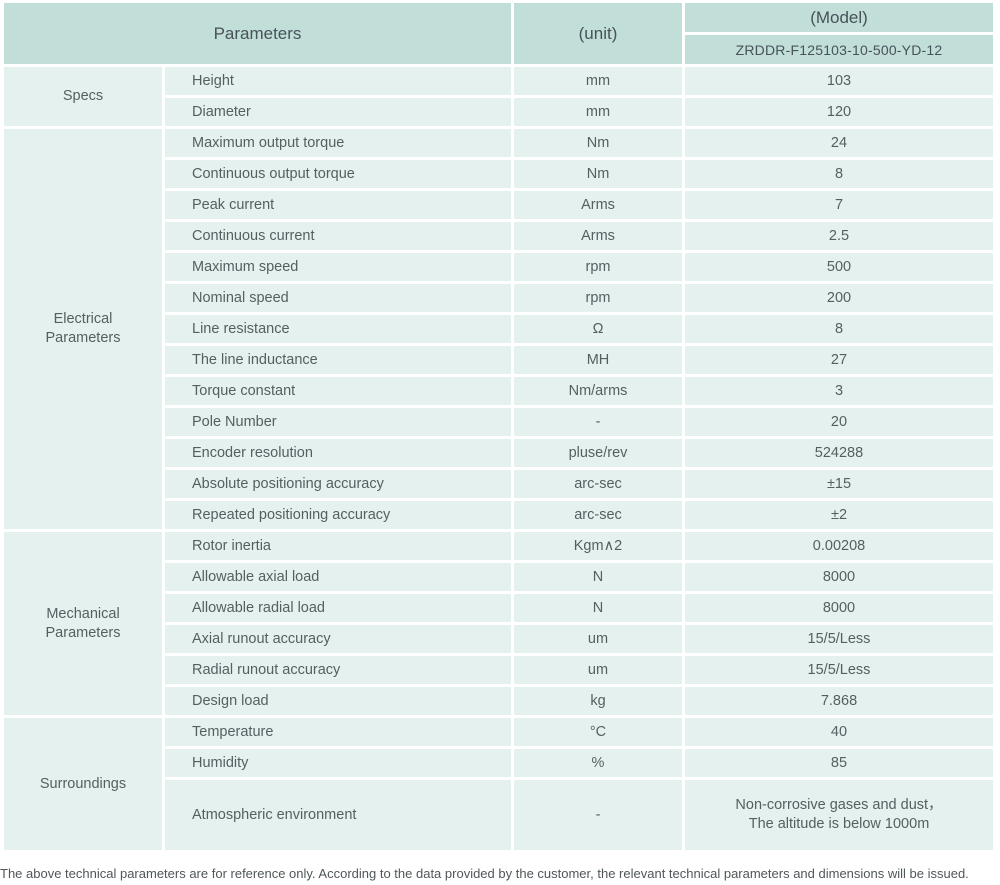  I want to click on table-row: Design load kg 7.868, so click(498, 701).